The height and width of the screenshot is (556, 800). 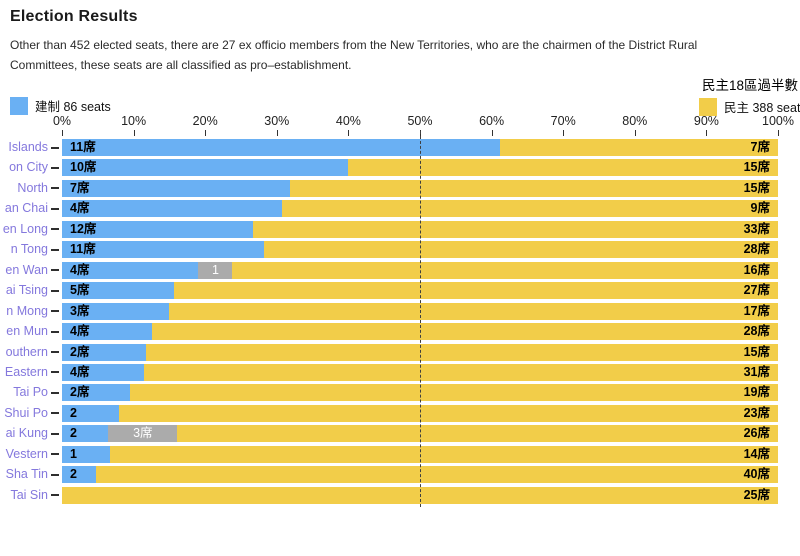 I want to click on bar-segment-pro-democracy: 40席, so click(x=437, y=475).